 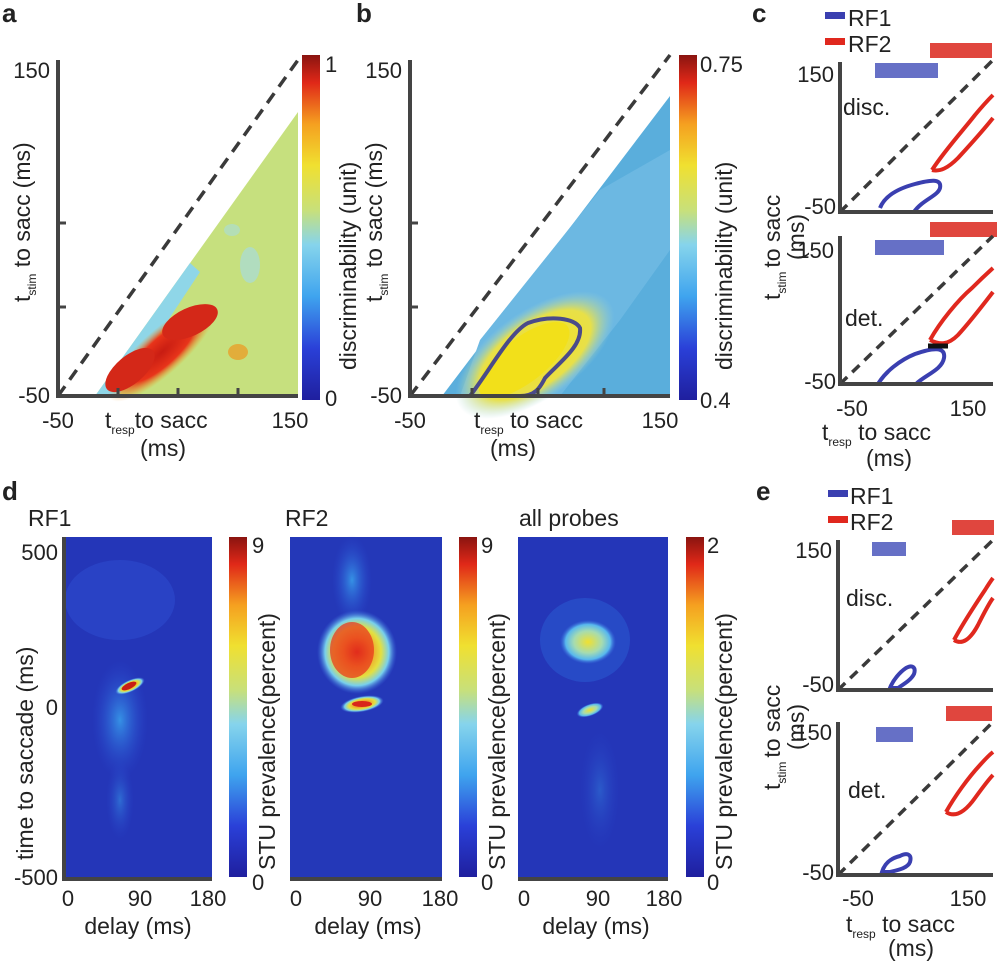 I want to click on panel-e-top-ytick-150: 150, so click(x=813, y=550).